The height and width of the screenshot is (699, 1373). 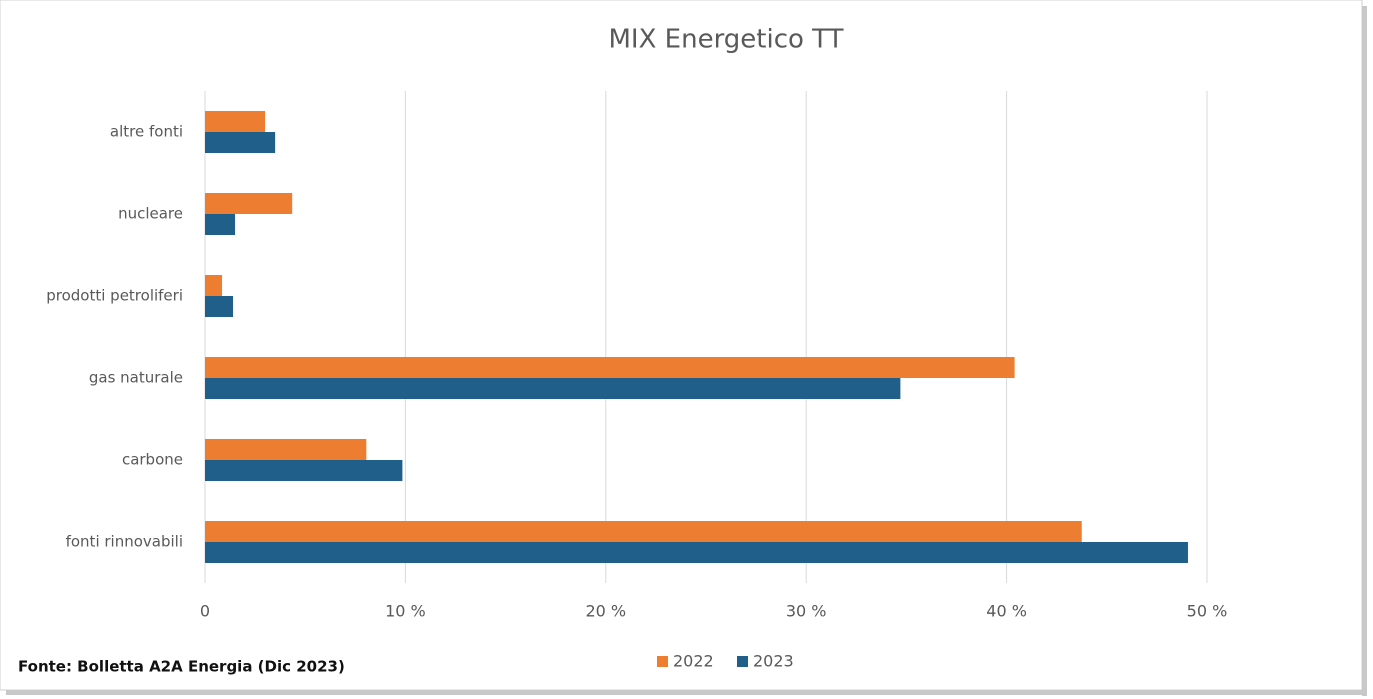 I want to click on legend-label: 2023, so click(x=773, y=661).